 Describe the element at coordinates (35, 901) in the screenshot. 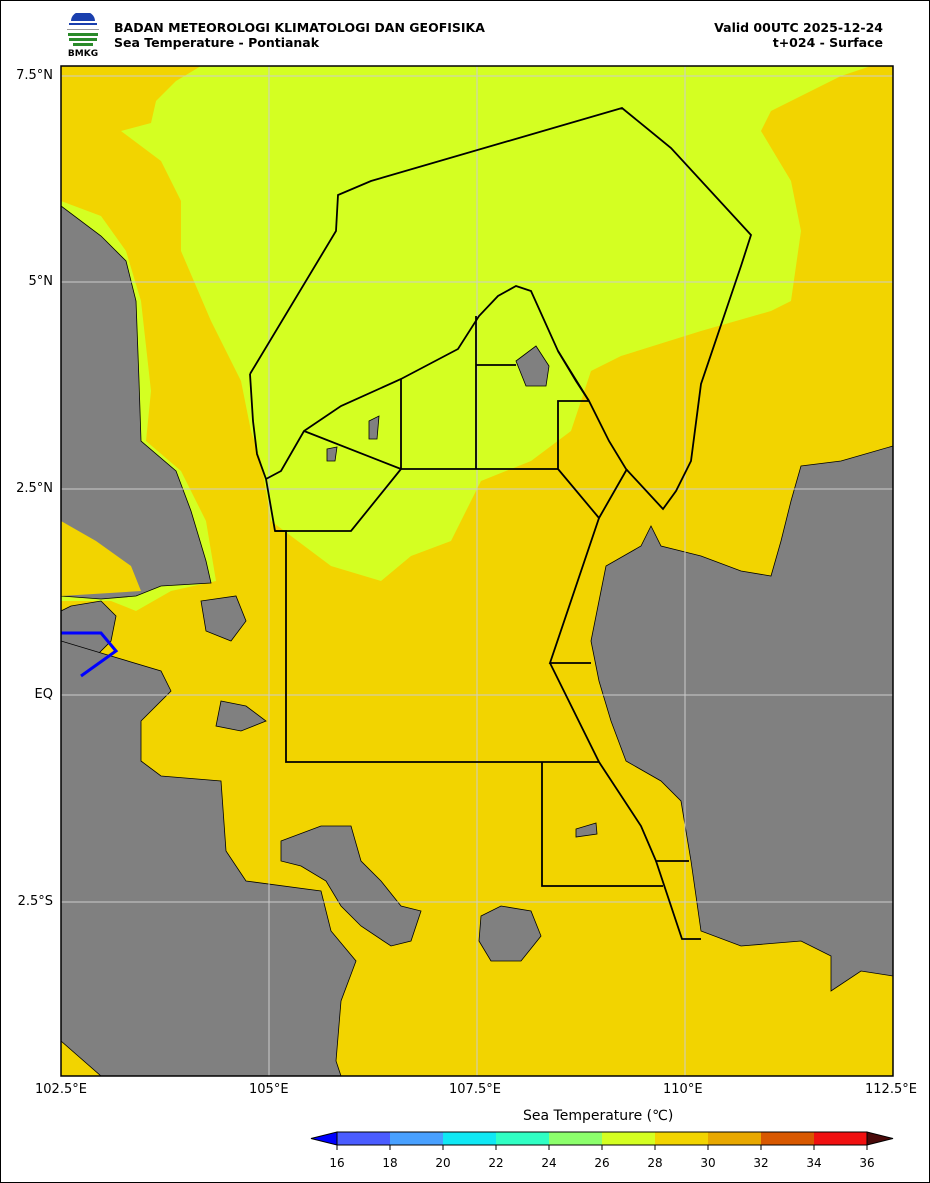

I see `lat-tick: 2.5°S` at that location.